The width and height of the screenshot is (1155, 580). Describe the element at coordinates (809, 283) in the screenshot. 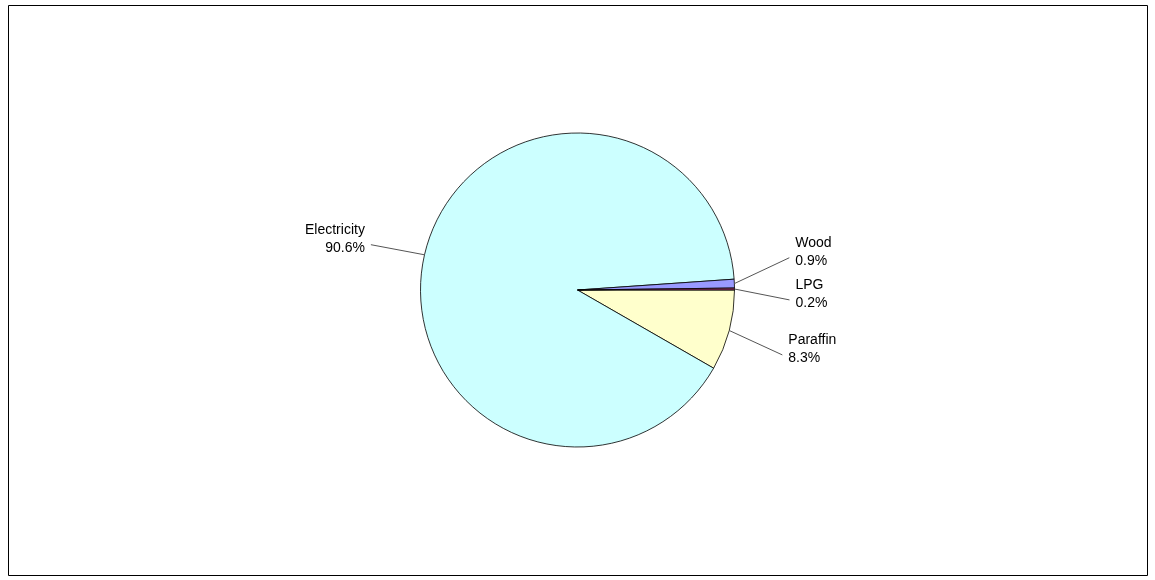

I see `slice-label: LPG` at that location.